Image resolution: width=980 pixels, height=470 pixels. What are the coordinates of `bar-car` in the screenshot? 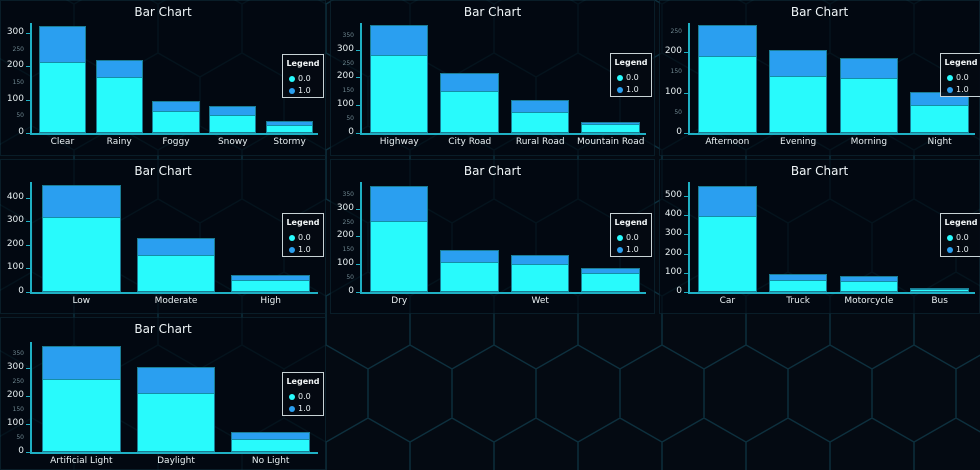 It's located at (727, 239).